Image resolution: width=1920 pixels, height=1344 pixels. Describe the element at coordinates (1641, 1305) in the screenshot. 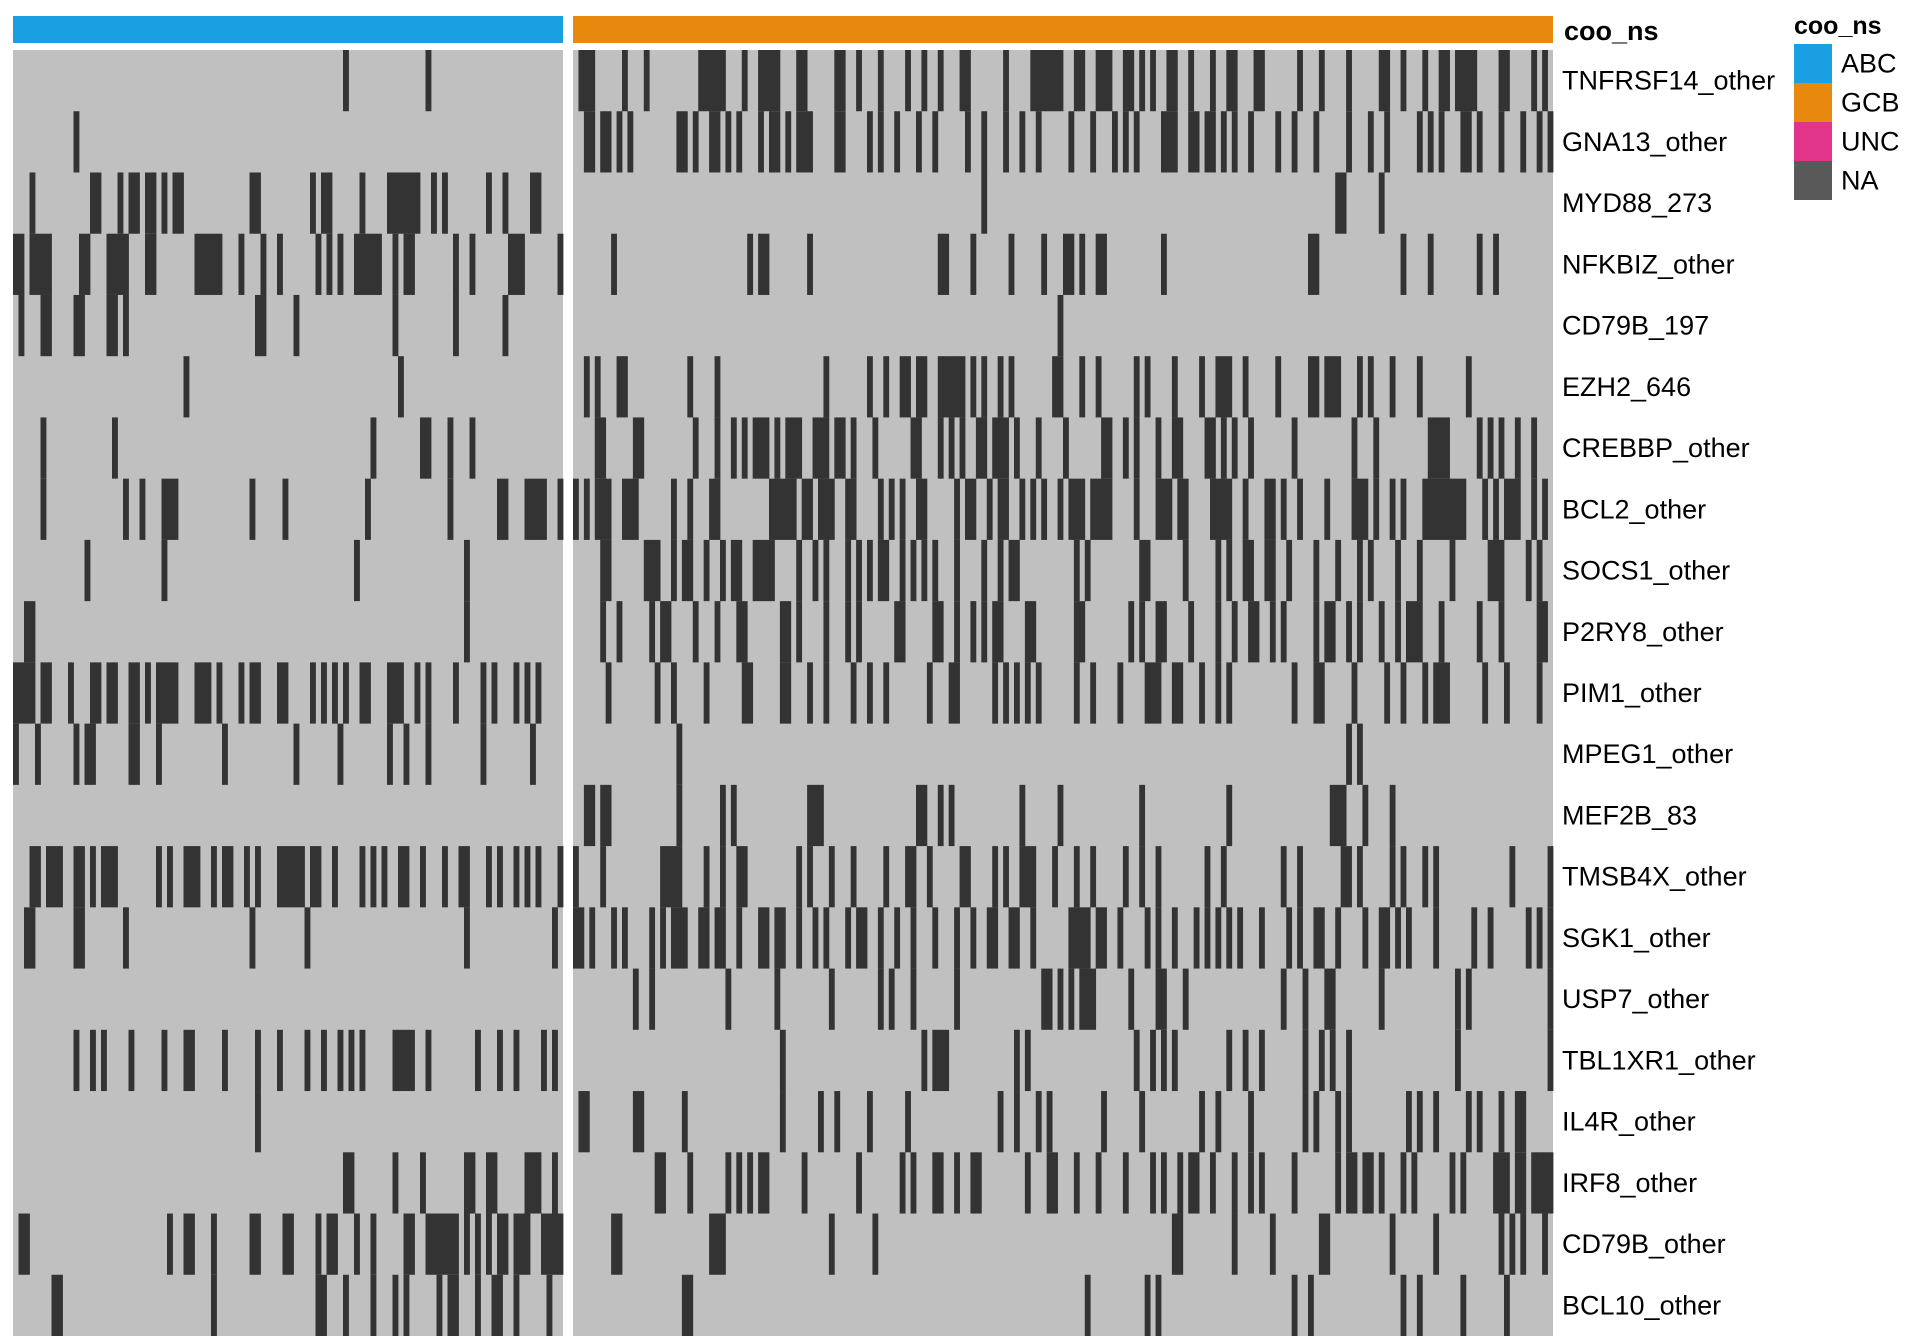

I see `row-label-bcl10-other: BCL10_other` at that location.